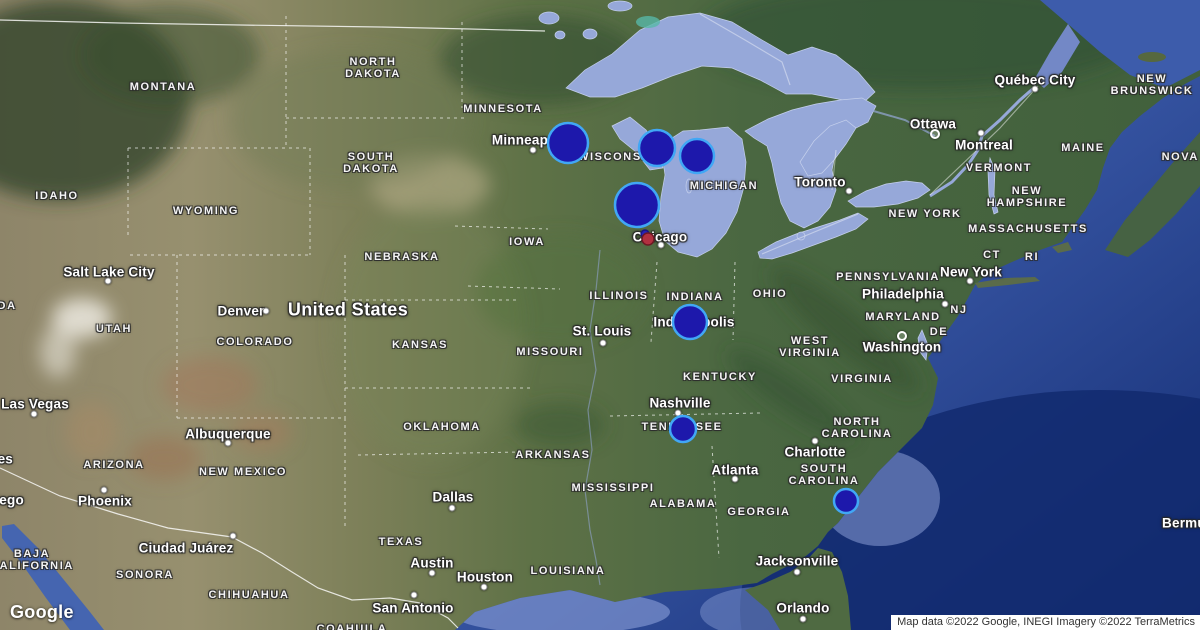  I want to click on state-label: CHIHUAHUA, so click(249, 595).